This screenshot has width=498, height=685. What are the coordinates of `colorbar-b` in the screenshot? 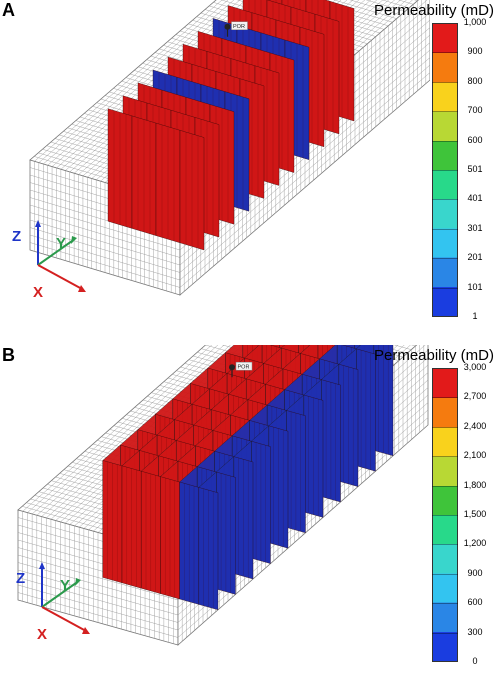 It's located at (445, 515).